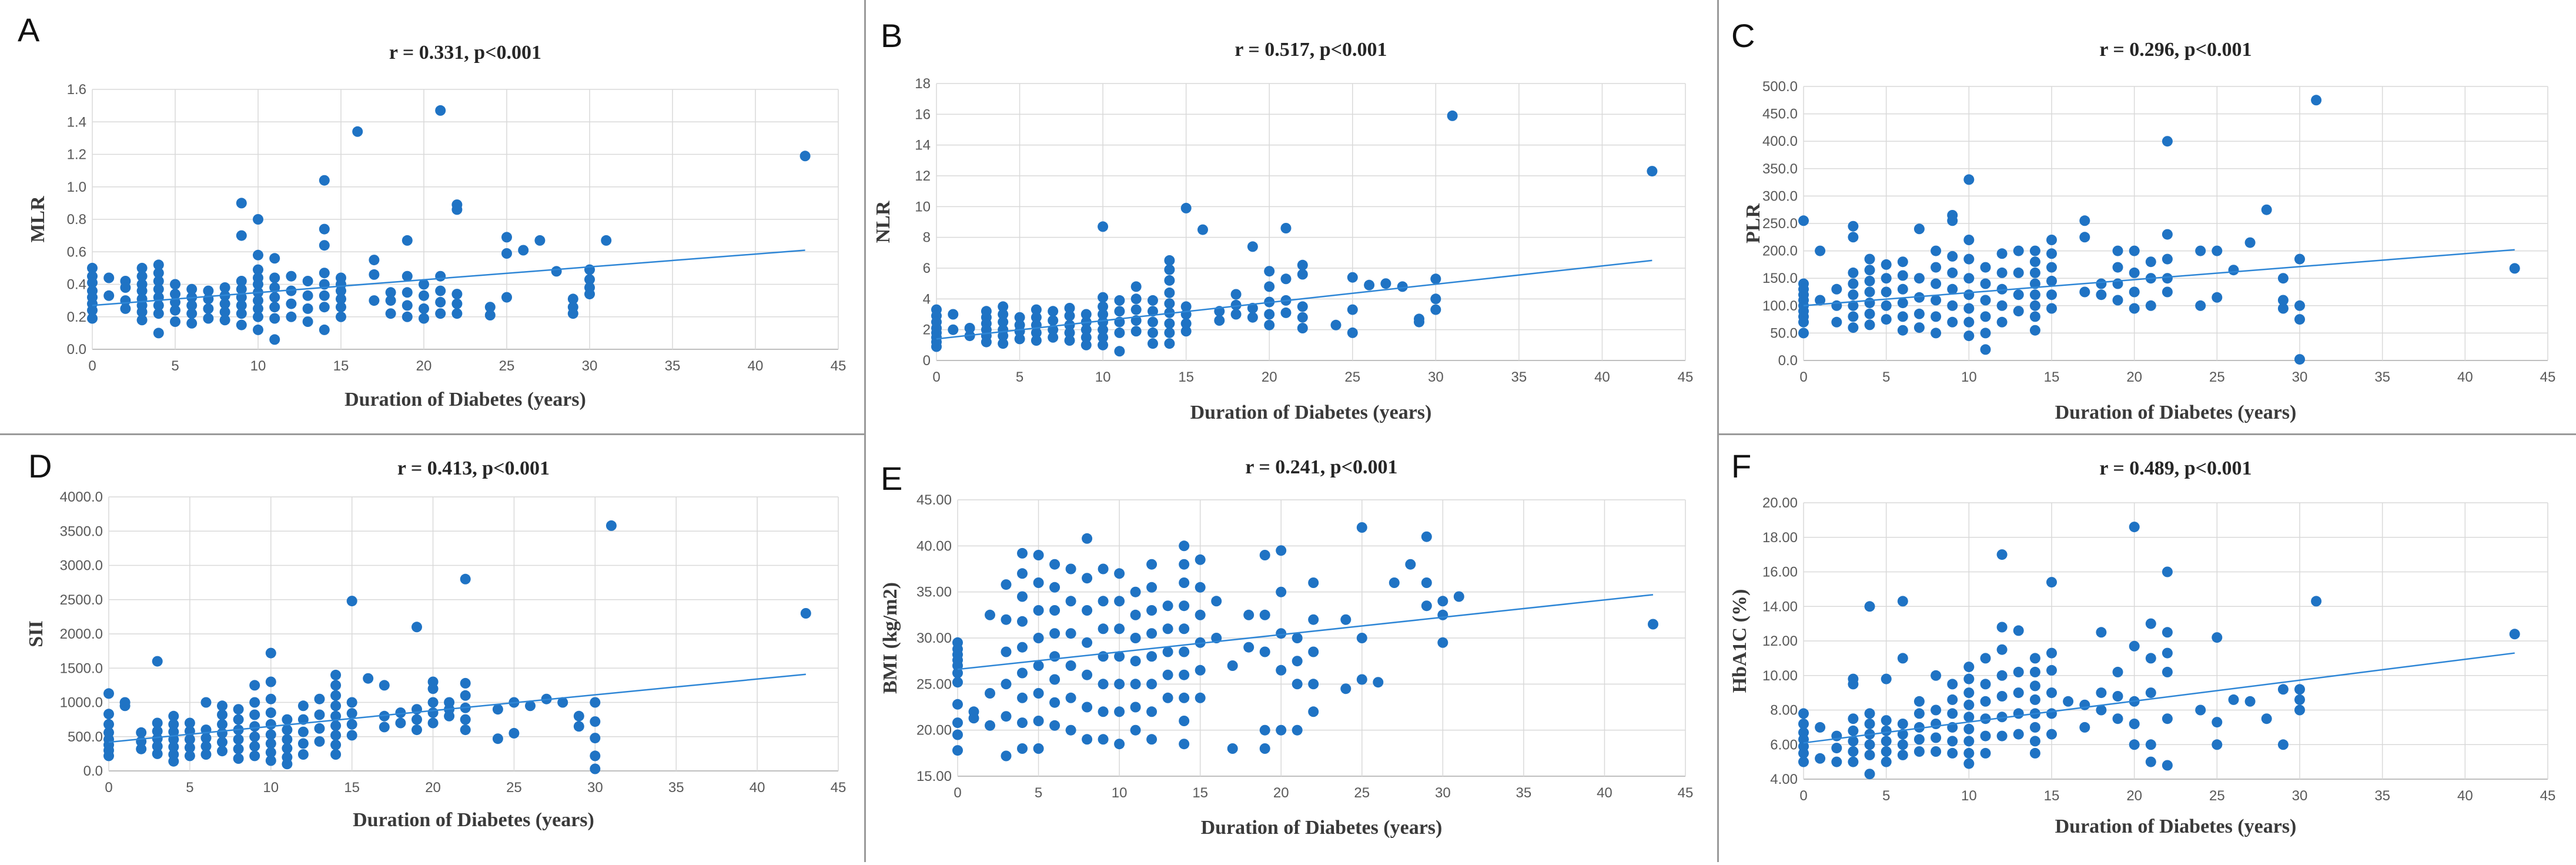  I want to click on trend-line-c, so click(2159, 278).